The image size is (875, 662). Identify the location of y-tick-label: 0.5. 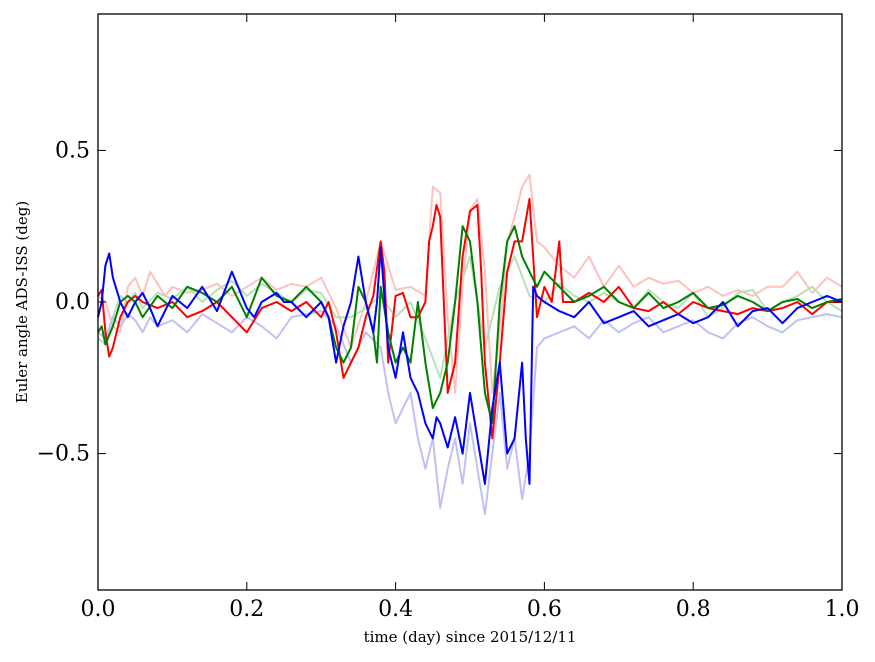
(72, 150).